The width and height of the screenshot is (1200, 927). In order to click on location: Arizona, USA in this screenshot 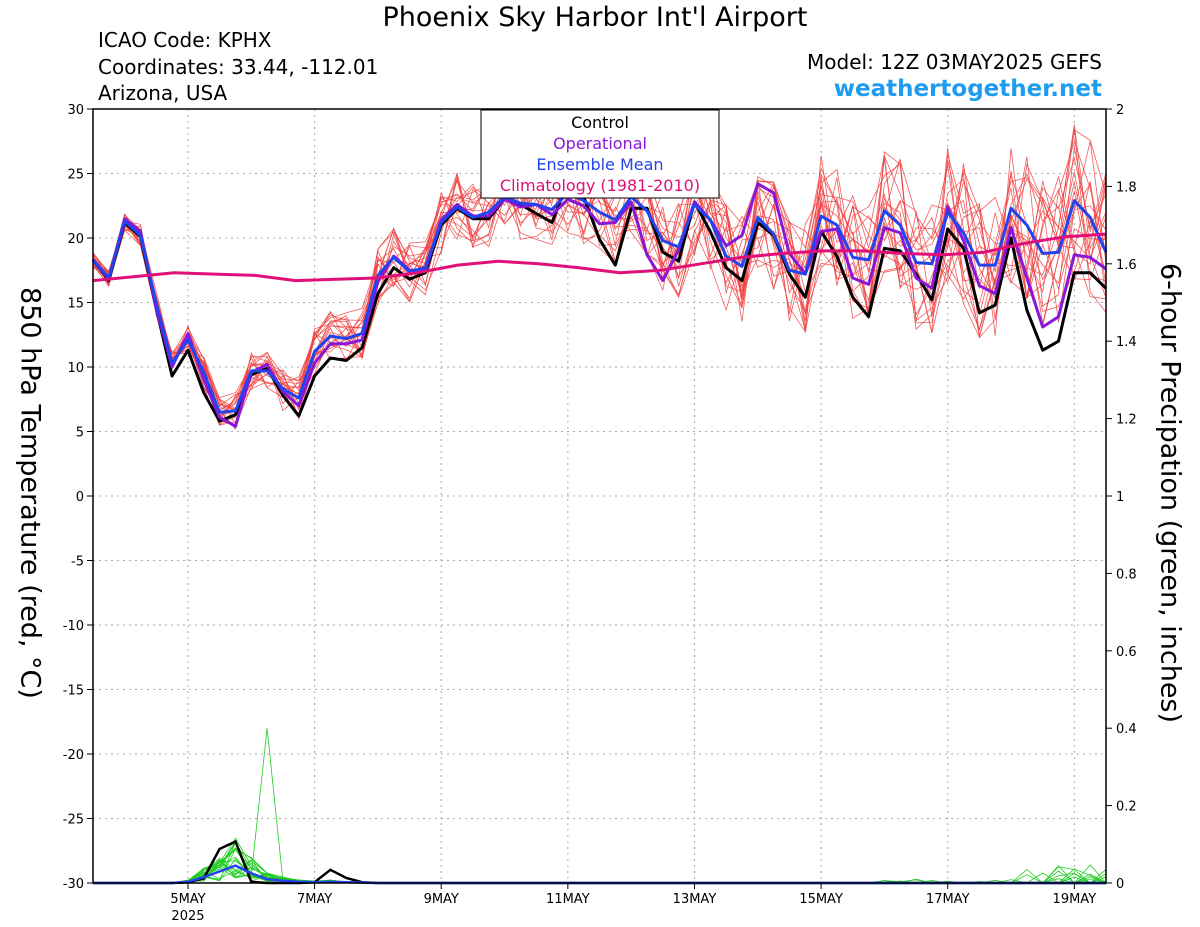, I will do `click(163, 93)`.